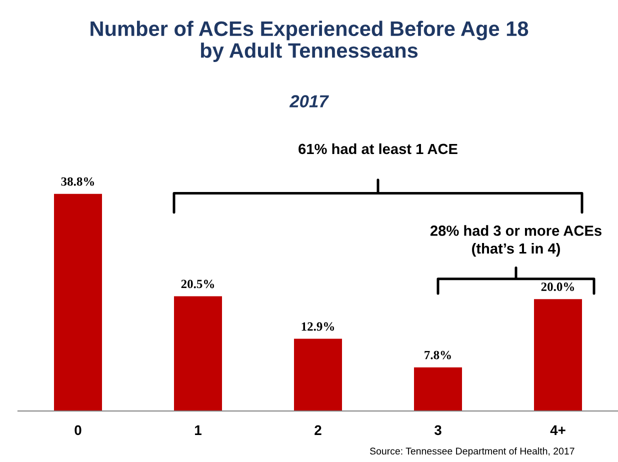 The width and height of the screenshot is (618, 462). What do you see at coordinates (378, 148) in the screenshot?
I see `text: 61% had at least 1 ACE` at bounding box center [378, 148].